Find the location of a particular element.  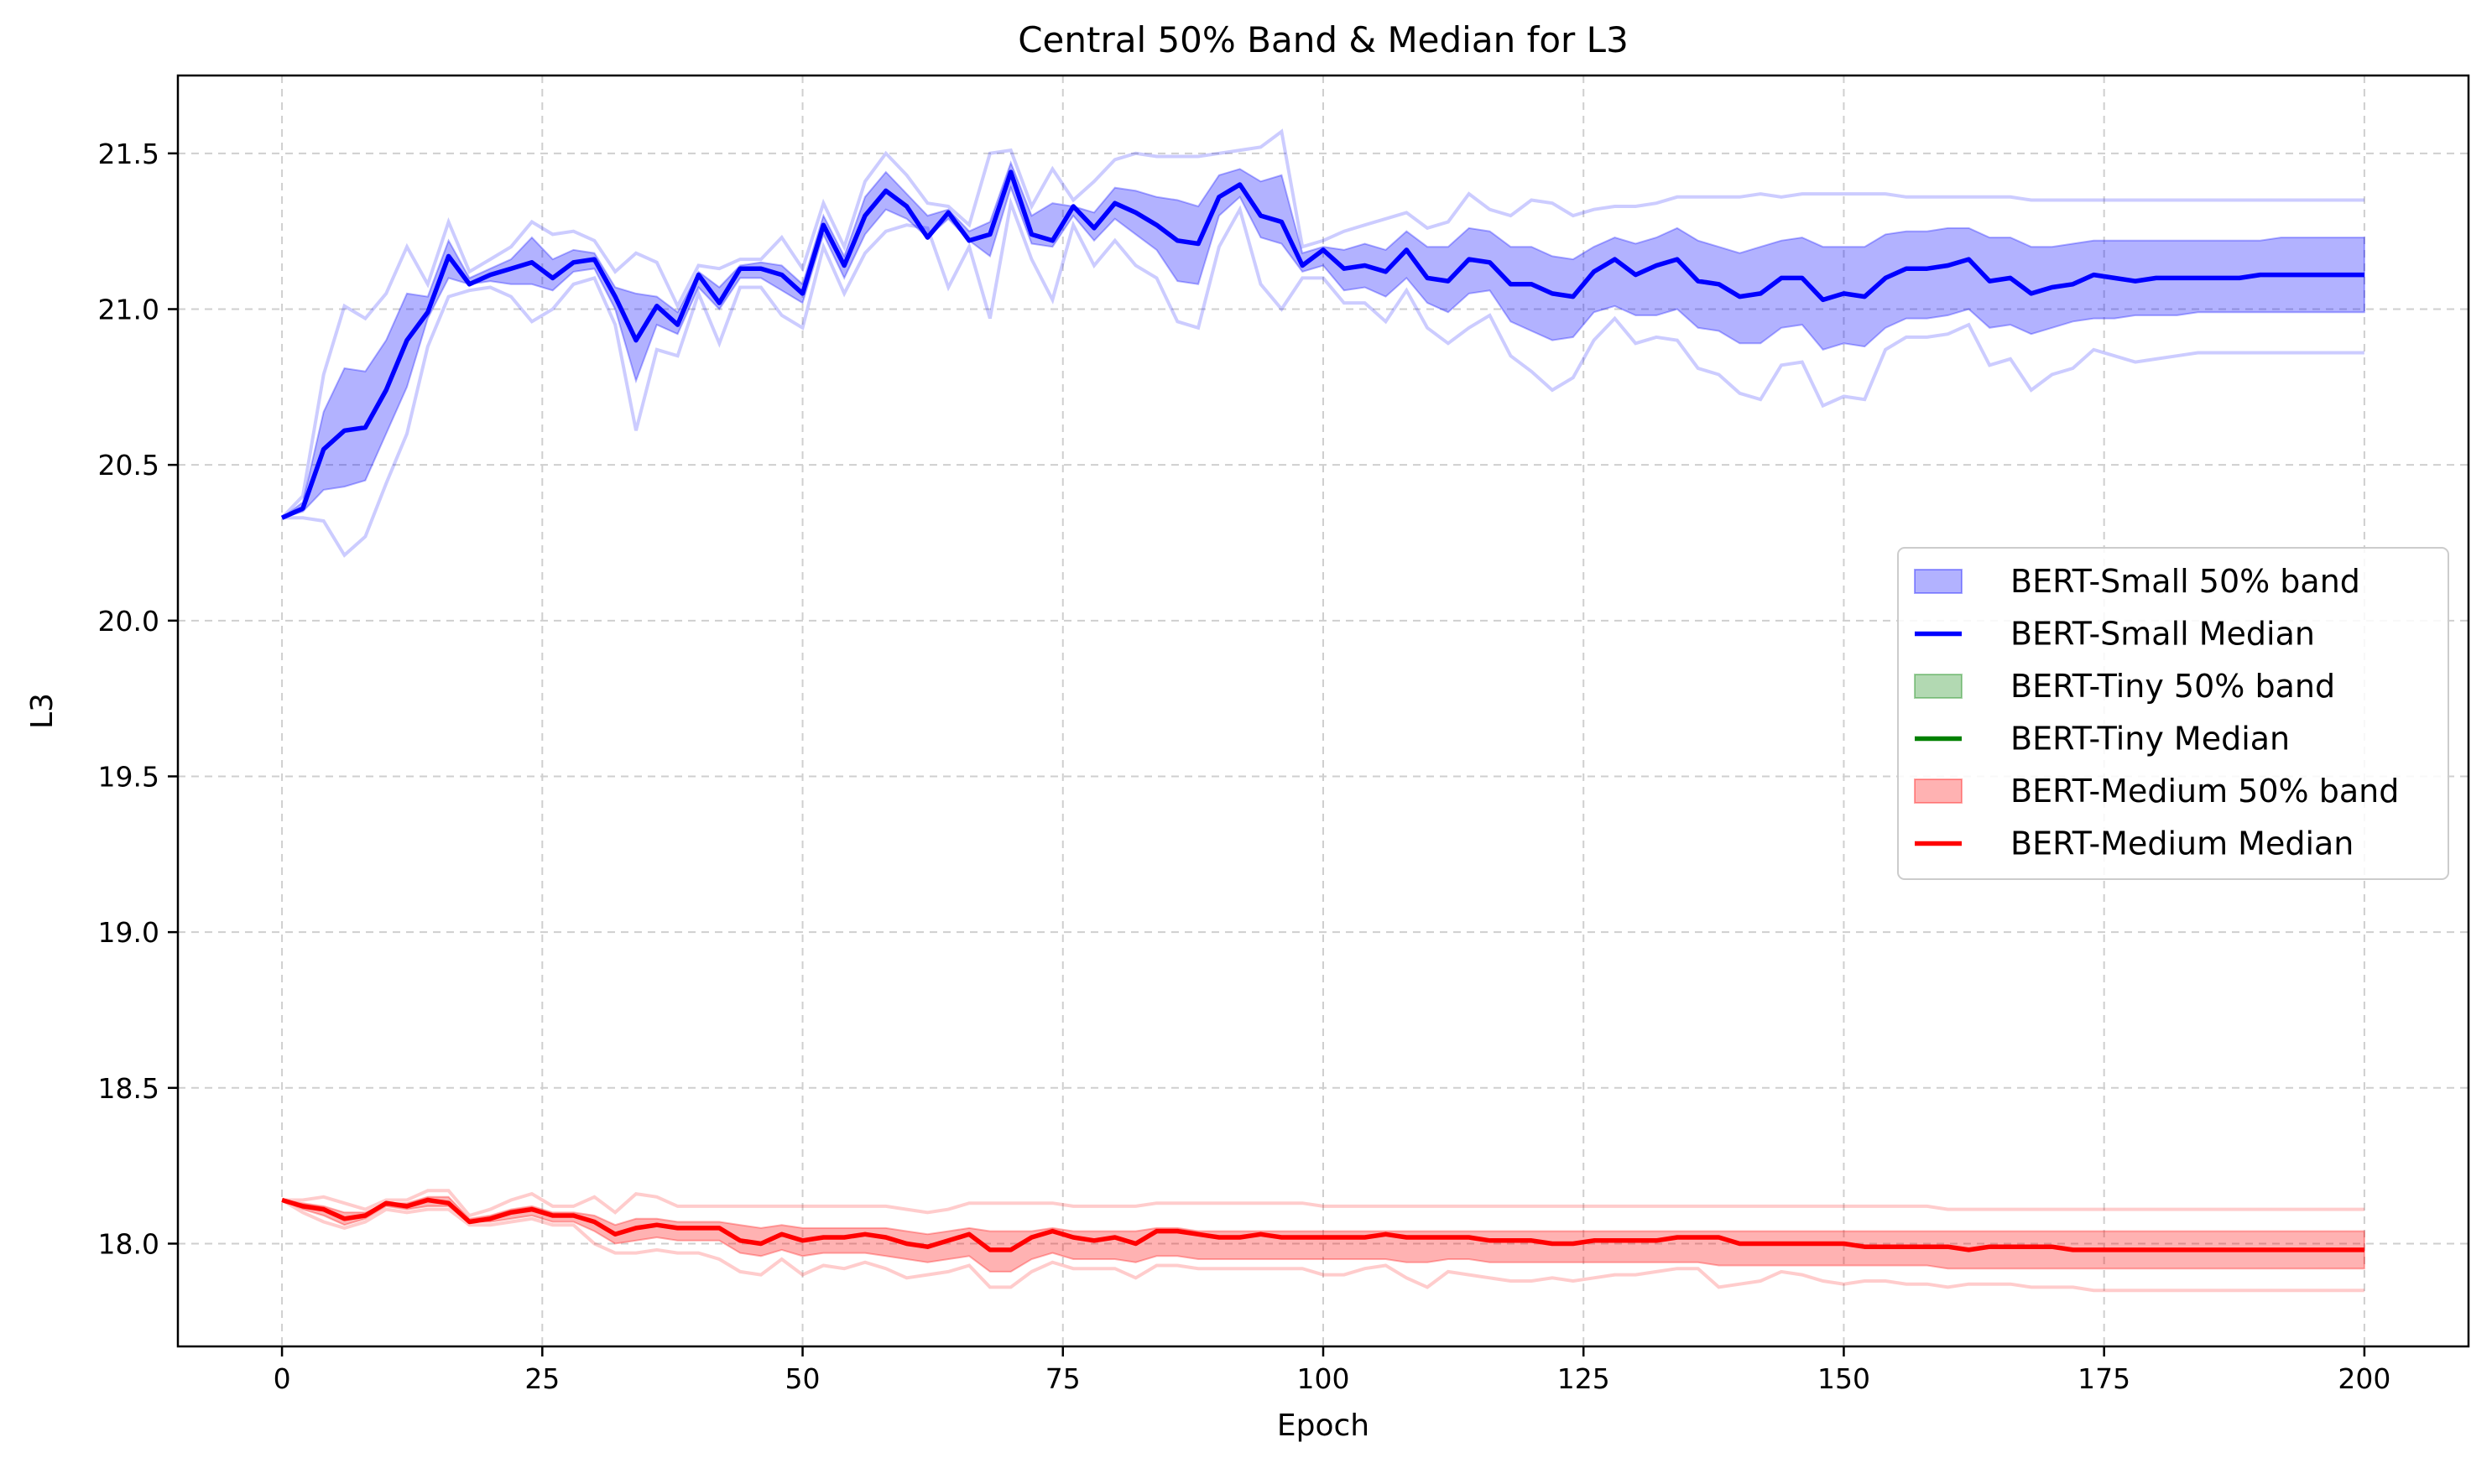

bert-medium-min-line is located at coordinates (1322, 1245).